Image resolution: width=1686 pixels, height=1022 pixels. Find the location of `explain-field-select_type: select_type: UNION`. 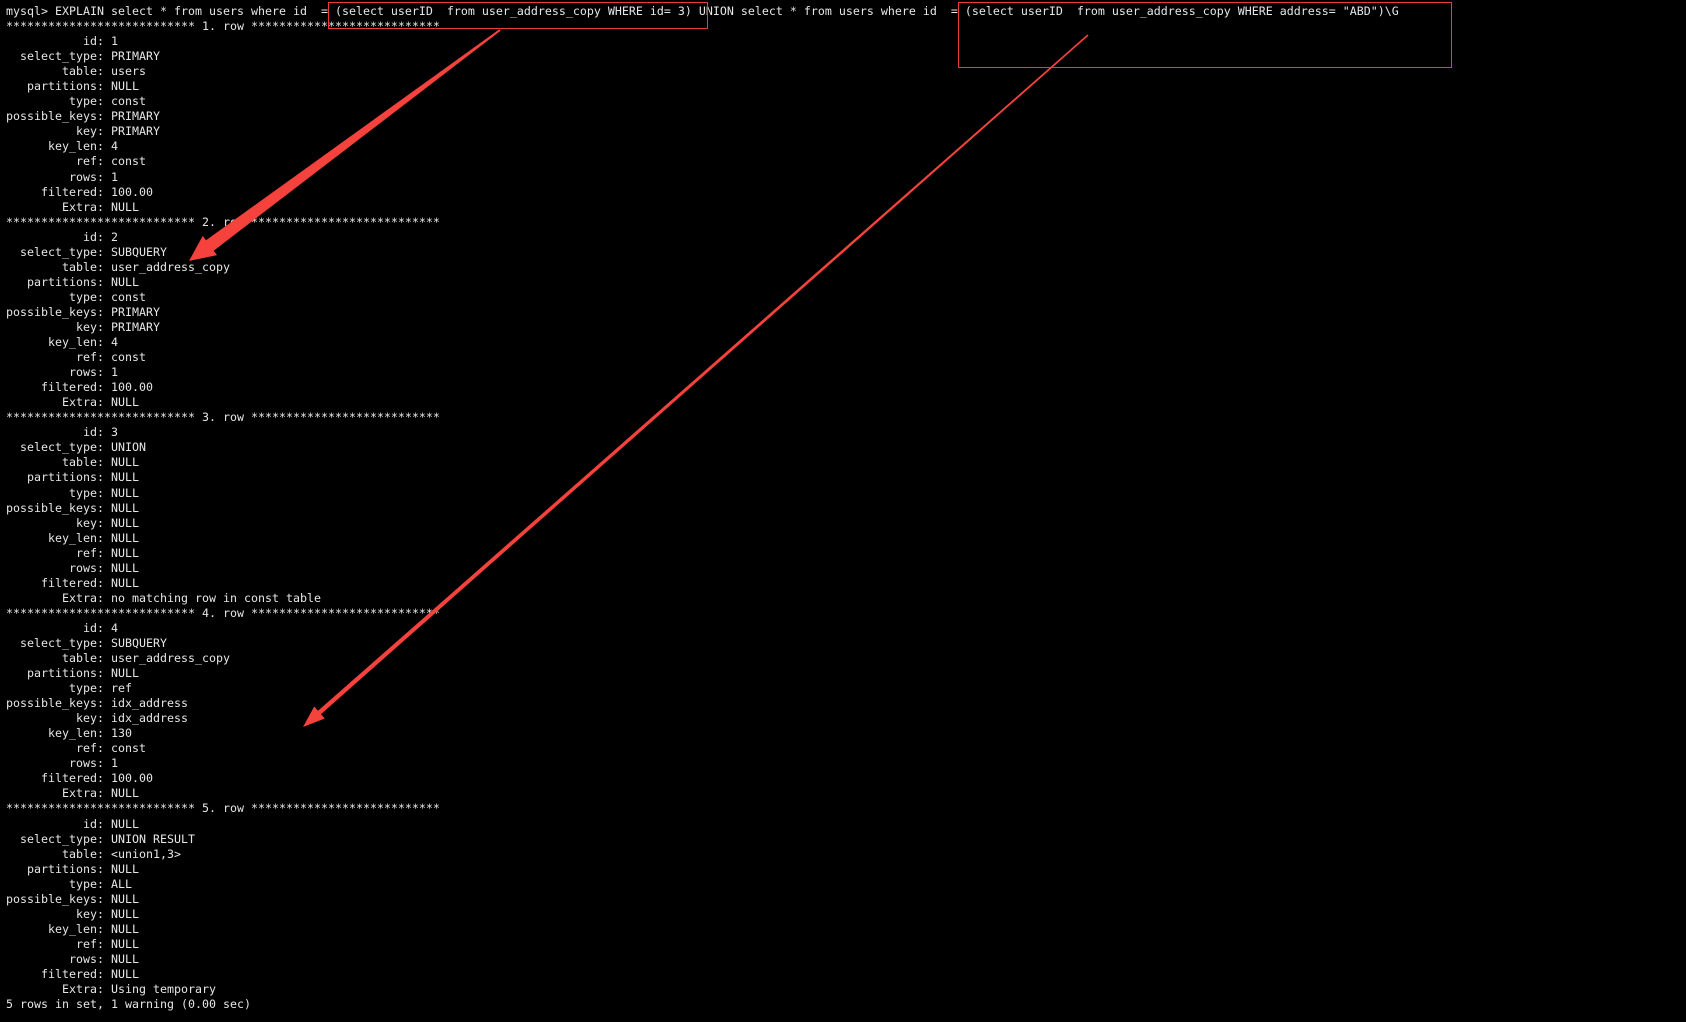

explain-field-select_type: select_type: UNION is located at coordinates (82, 447).